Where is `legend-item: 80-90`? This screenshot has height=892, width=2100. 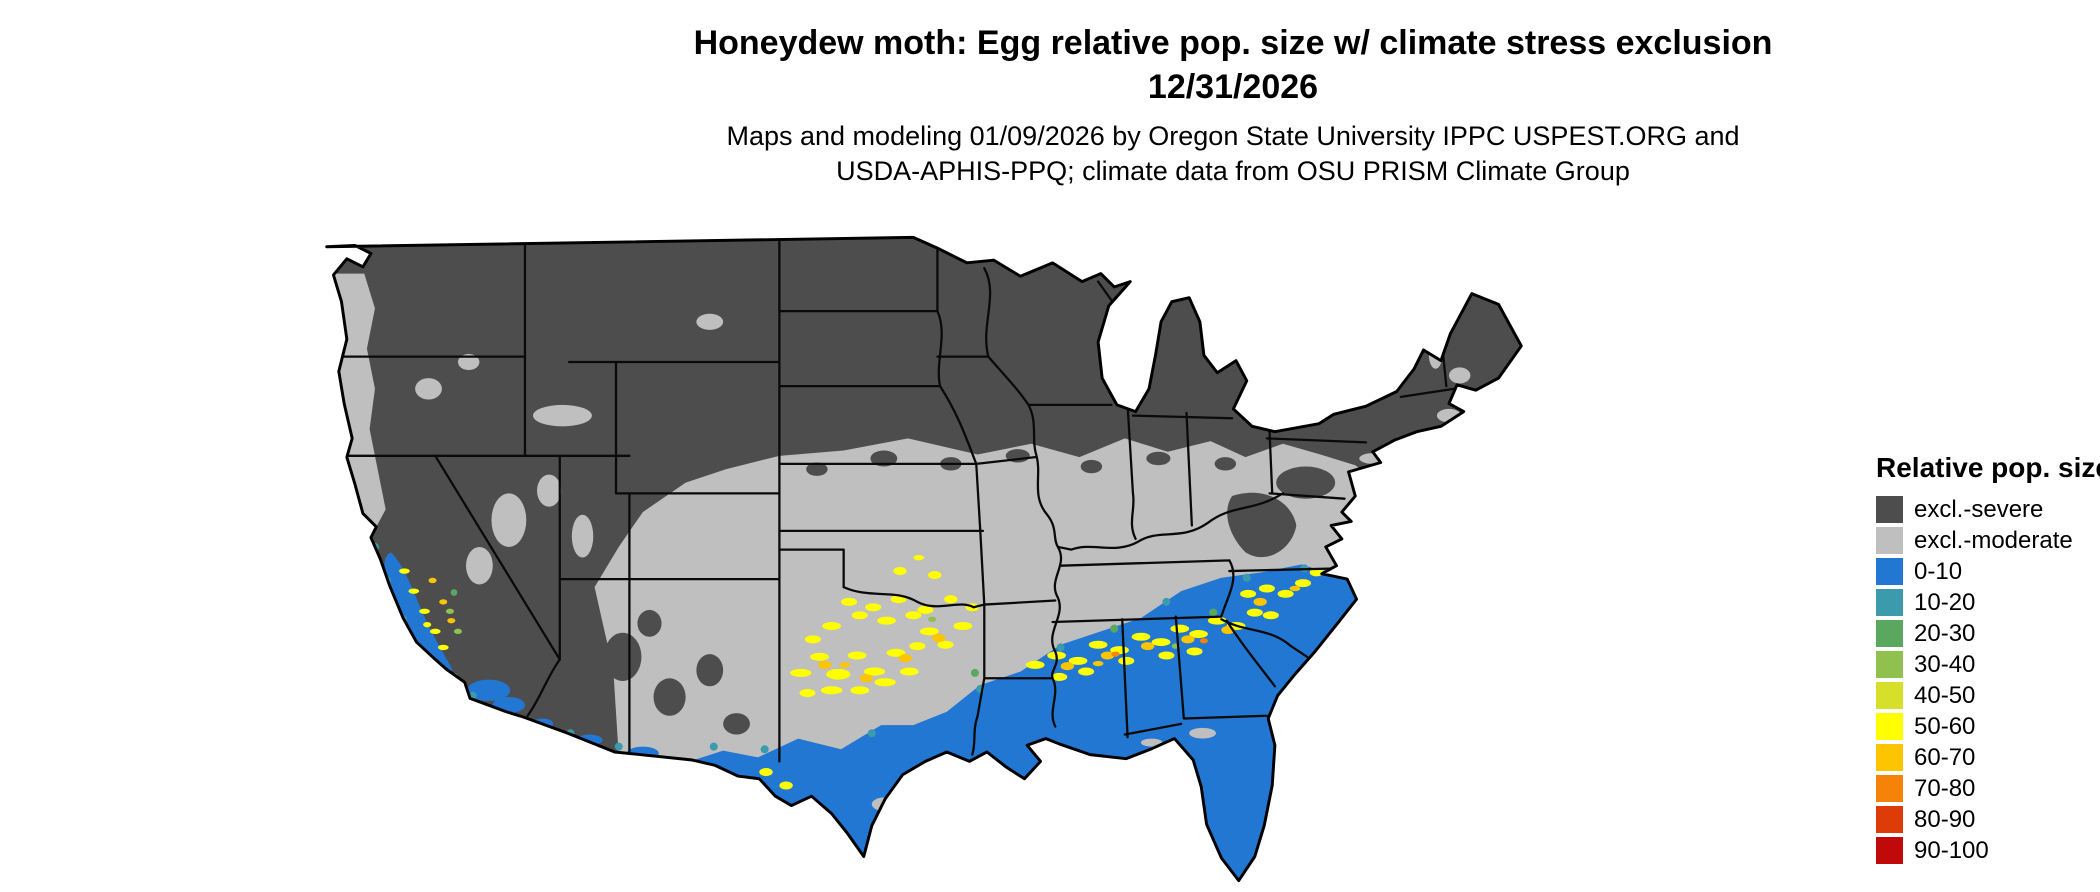 legend-item: 80-90 is located at coordinates (1988, 819).